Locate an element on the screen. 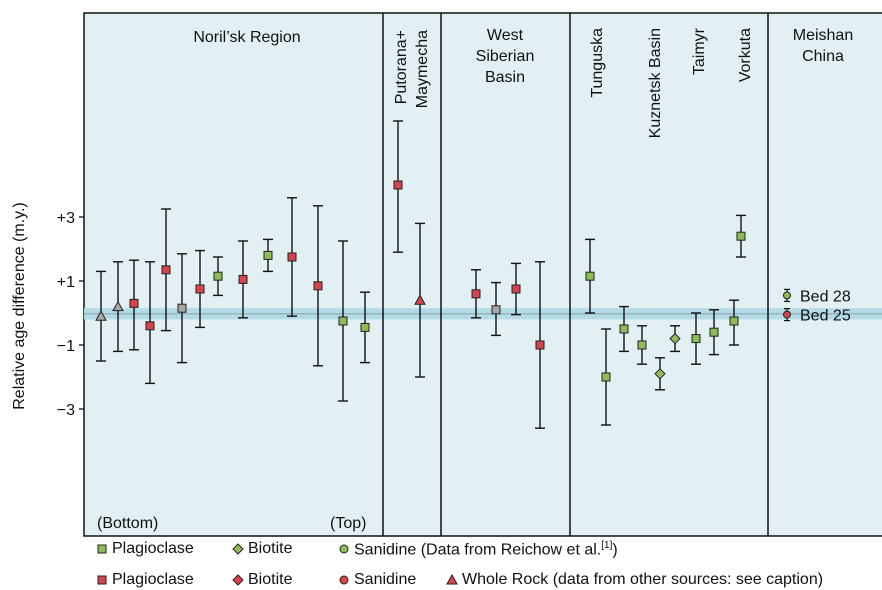 The width and height of the screenshot is (882, 590). bottom-order-label: (Bottom) is located at coordinates (127, 523).